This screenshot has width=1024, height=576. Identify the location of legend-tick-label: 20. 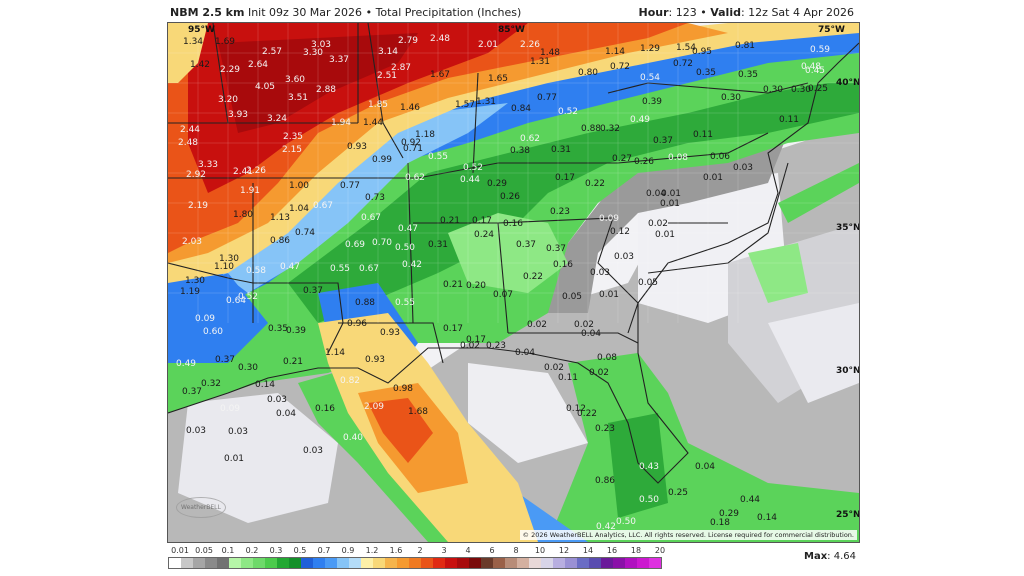
(660, 550).